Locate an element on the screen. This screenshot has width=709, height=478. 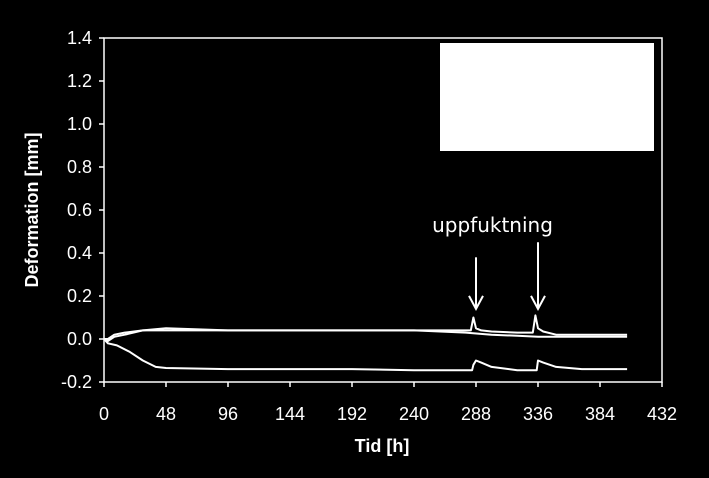
x-tick-label: 384 is located at coordinates (600, 414).